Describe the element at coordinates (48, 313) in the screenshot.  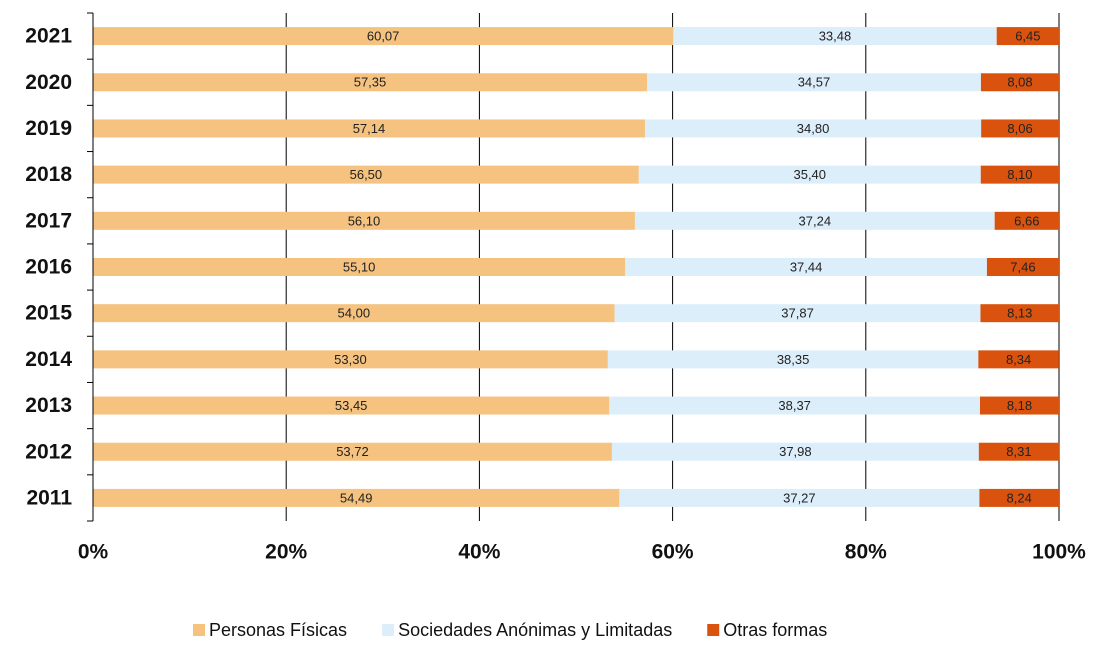
I see `y-tick-label: 2015` at that location.